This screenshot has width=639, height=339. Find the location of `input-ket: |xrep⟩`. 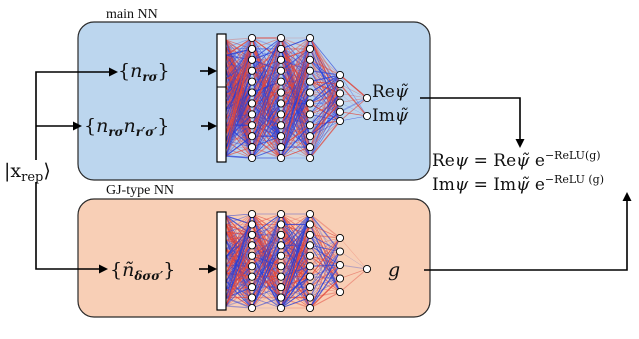

input-ket: |xrep⟩ is located at coordinates (27, 172).